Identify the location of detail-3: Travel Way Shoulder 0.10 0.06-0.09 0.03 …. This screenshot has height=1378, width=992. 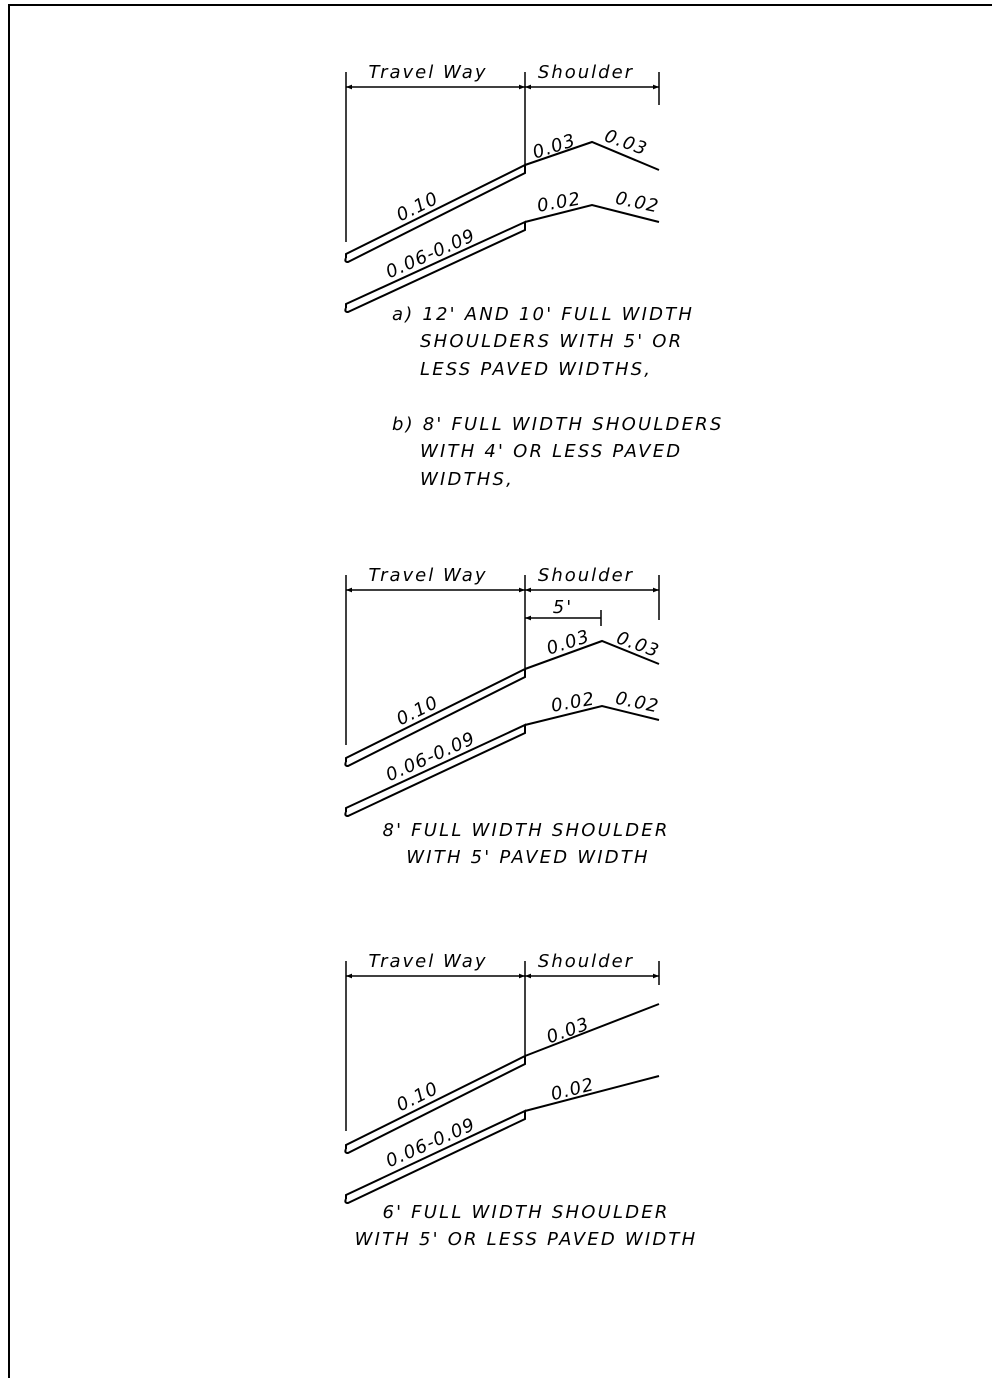
(521, 1100).